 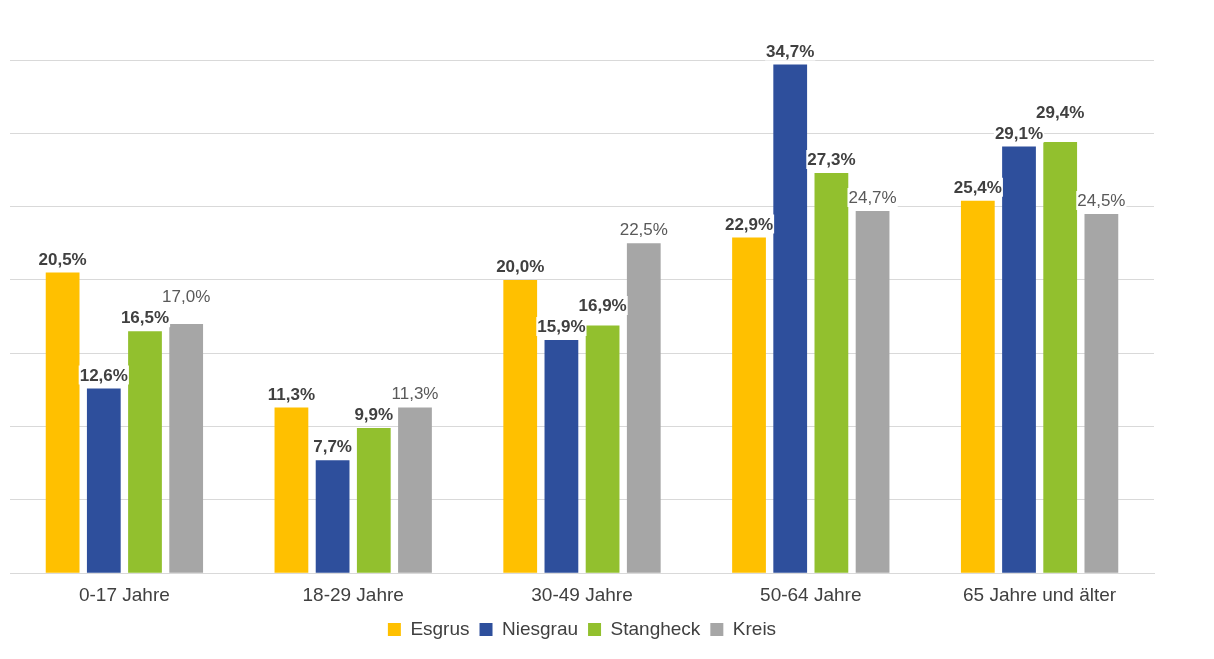 I want to click on data-label: 16,5%, so click(x=145, y=318).